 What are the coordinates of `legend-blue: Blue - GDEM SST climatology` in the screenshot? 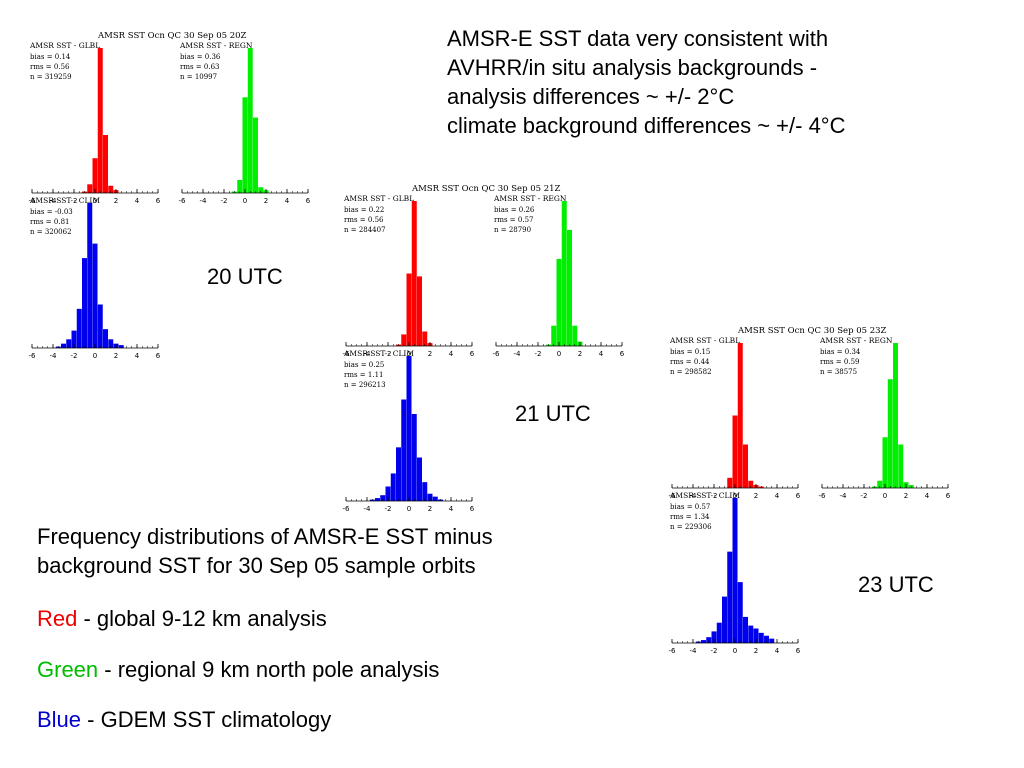 It's located at (184, 720).